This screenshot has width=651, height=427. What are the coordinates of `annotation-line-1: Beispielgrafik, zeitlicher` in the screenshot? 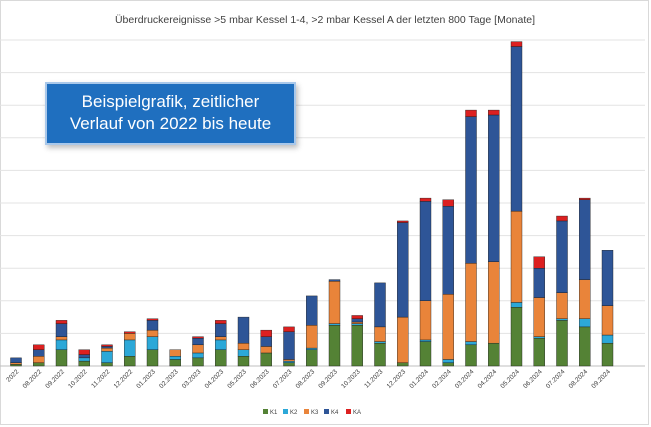 It's located at (170, 101).